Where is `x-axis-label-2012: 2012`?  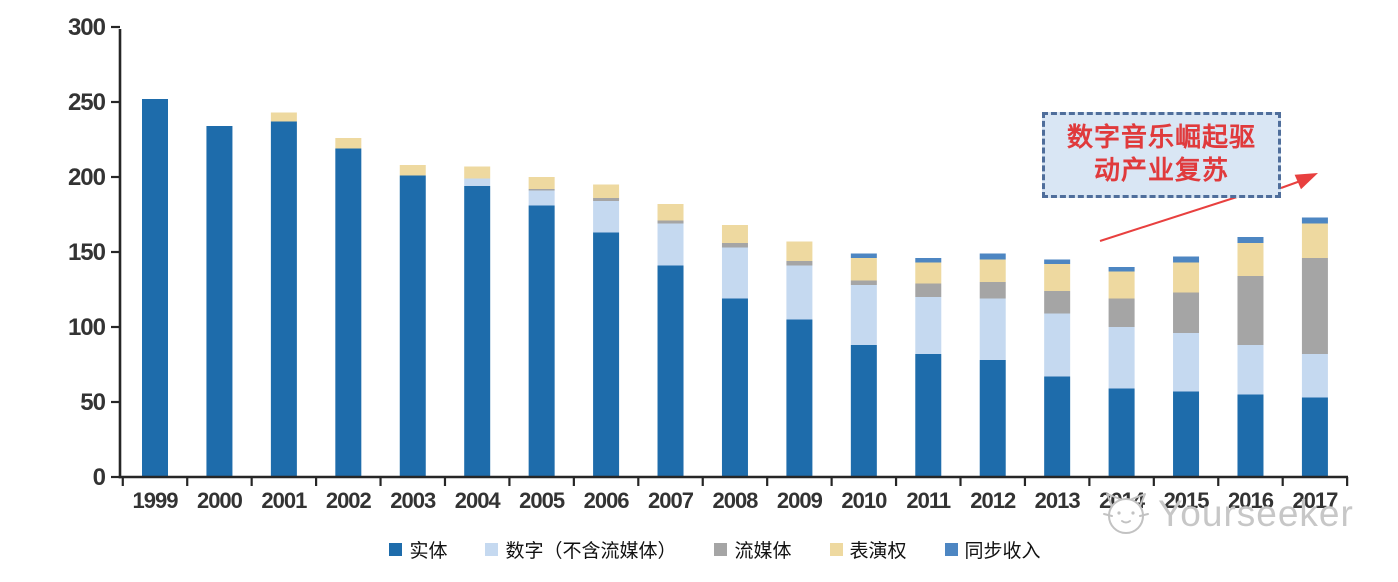
x-axis-label-2012: 2012 is located at coordinates (993, 500).